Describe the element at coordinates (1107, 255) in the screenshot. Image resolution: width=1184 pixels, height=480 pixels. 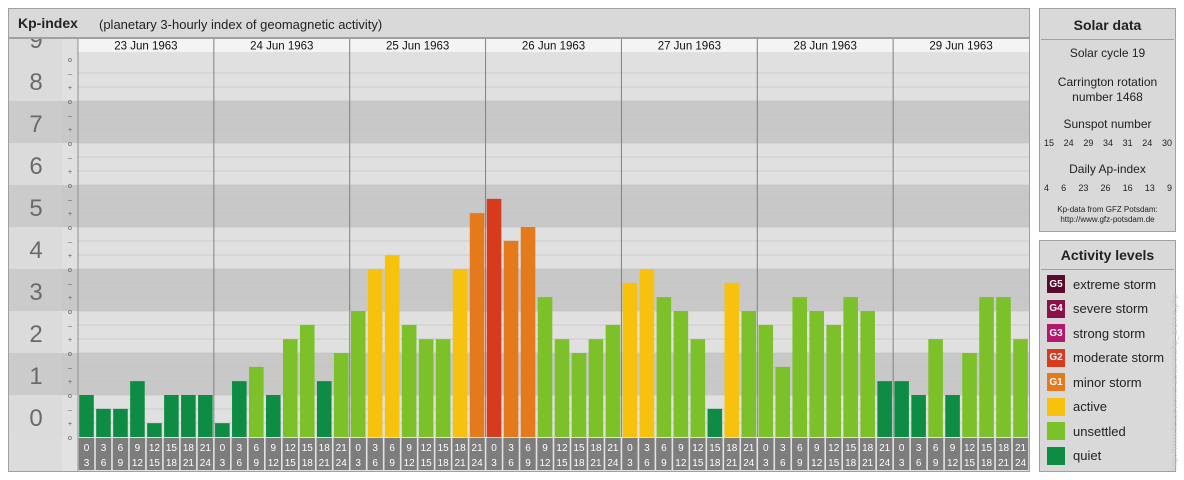
I see `activity-levels-title: Activity levels` at that location.